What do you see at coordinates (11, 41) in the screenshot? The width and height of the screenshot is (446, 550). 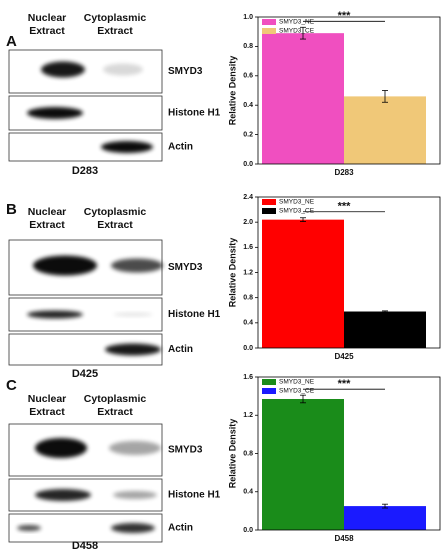 I see `panel-letter: A` at bounding box center [11, 41].